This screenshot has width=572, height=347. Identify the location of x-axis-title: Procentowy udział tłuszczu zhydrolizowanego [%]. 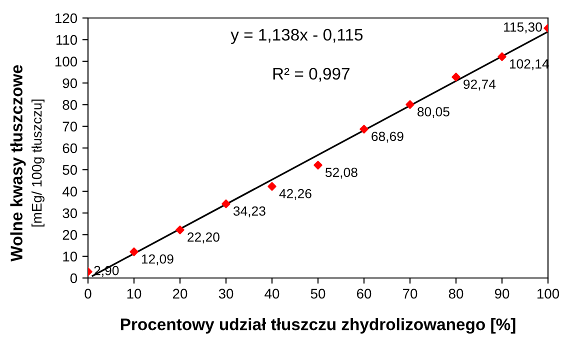
(318, 326).